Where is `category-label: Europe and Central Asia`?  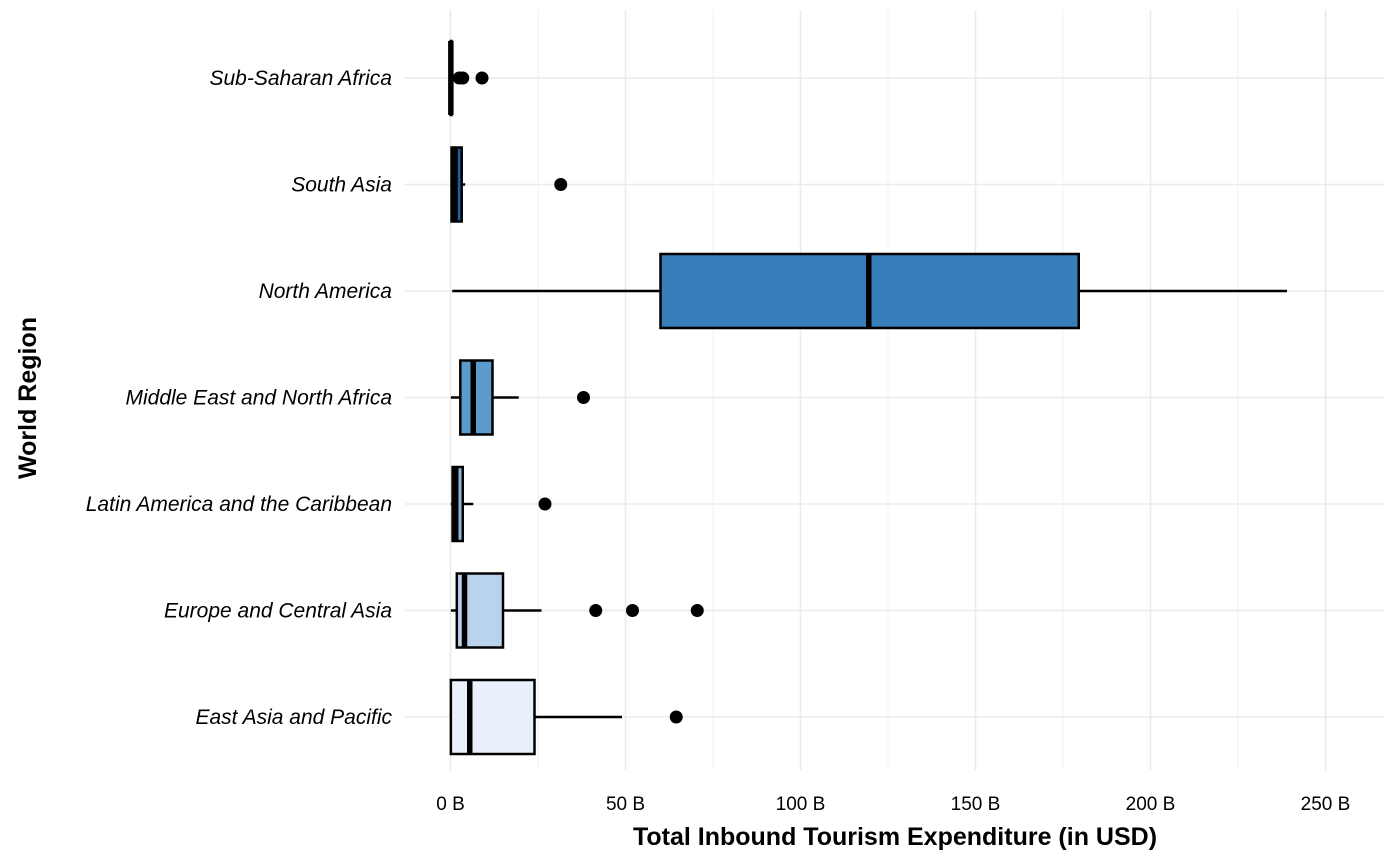 category-label: Europe and Central Asia is located at coordinates (278, 611).